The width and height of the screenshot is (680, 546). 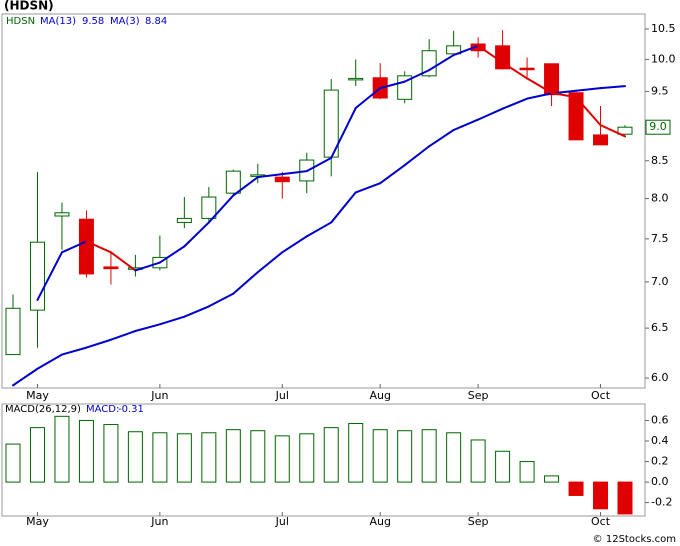 I want to click on x-tick-label: May, so click(x=37, y=395).